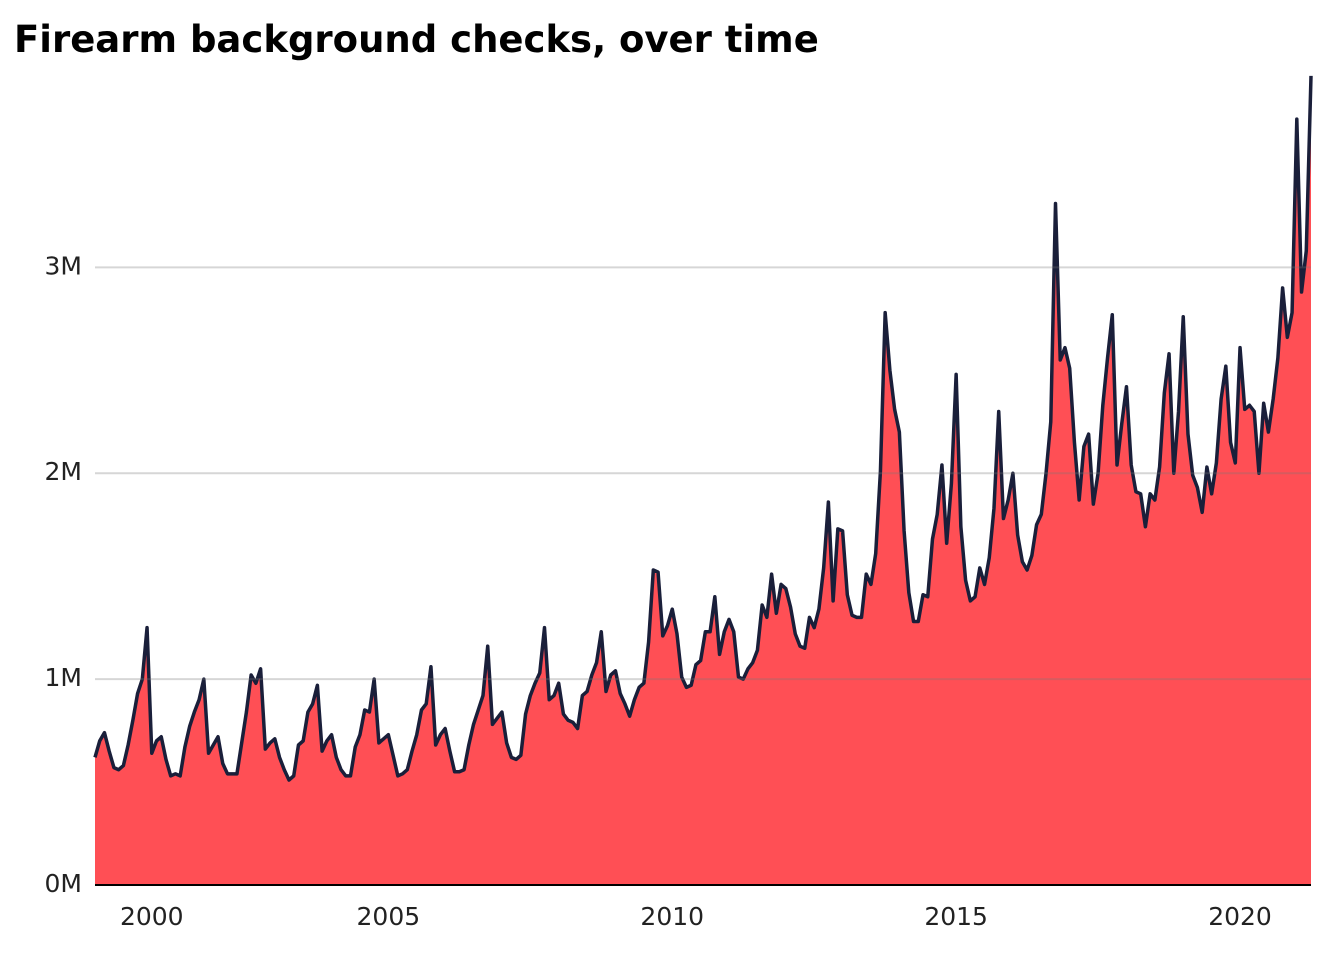  I want to click on x-tick-label: 2015, so click(956, 916).